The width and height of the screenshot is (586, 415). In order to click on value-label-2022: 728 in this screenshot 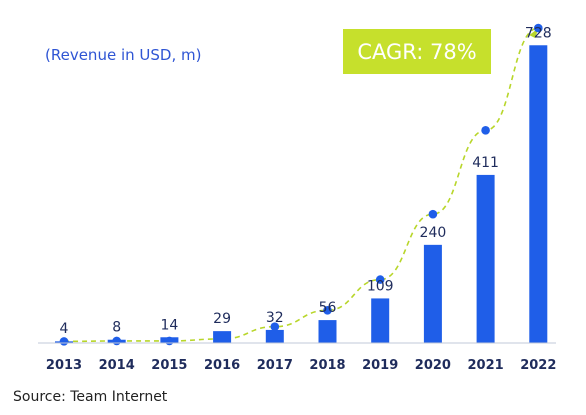, I will do `click(538, 33)`.